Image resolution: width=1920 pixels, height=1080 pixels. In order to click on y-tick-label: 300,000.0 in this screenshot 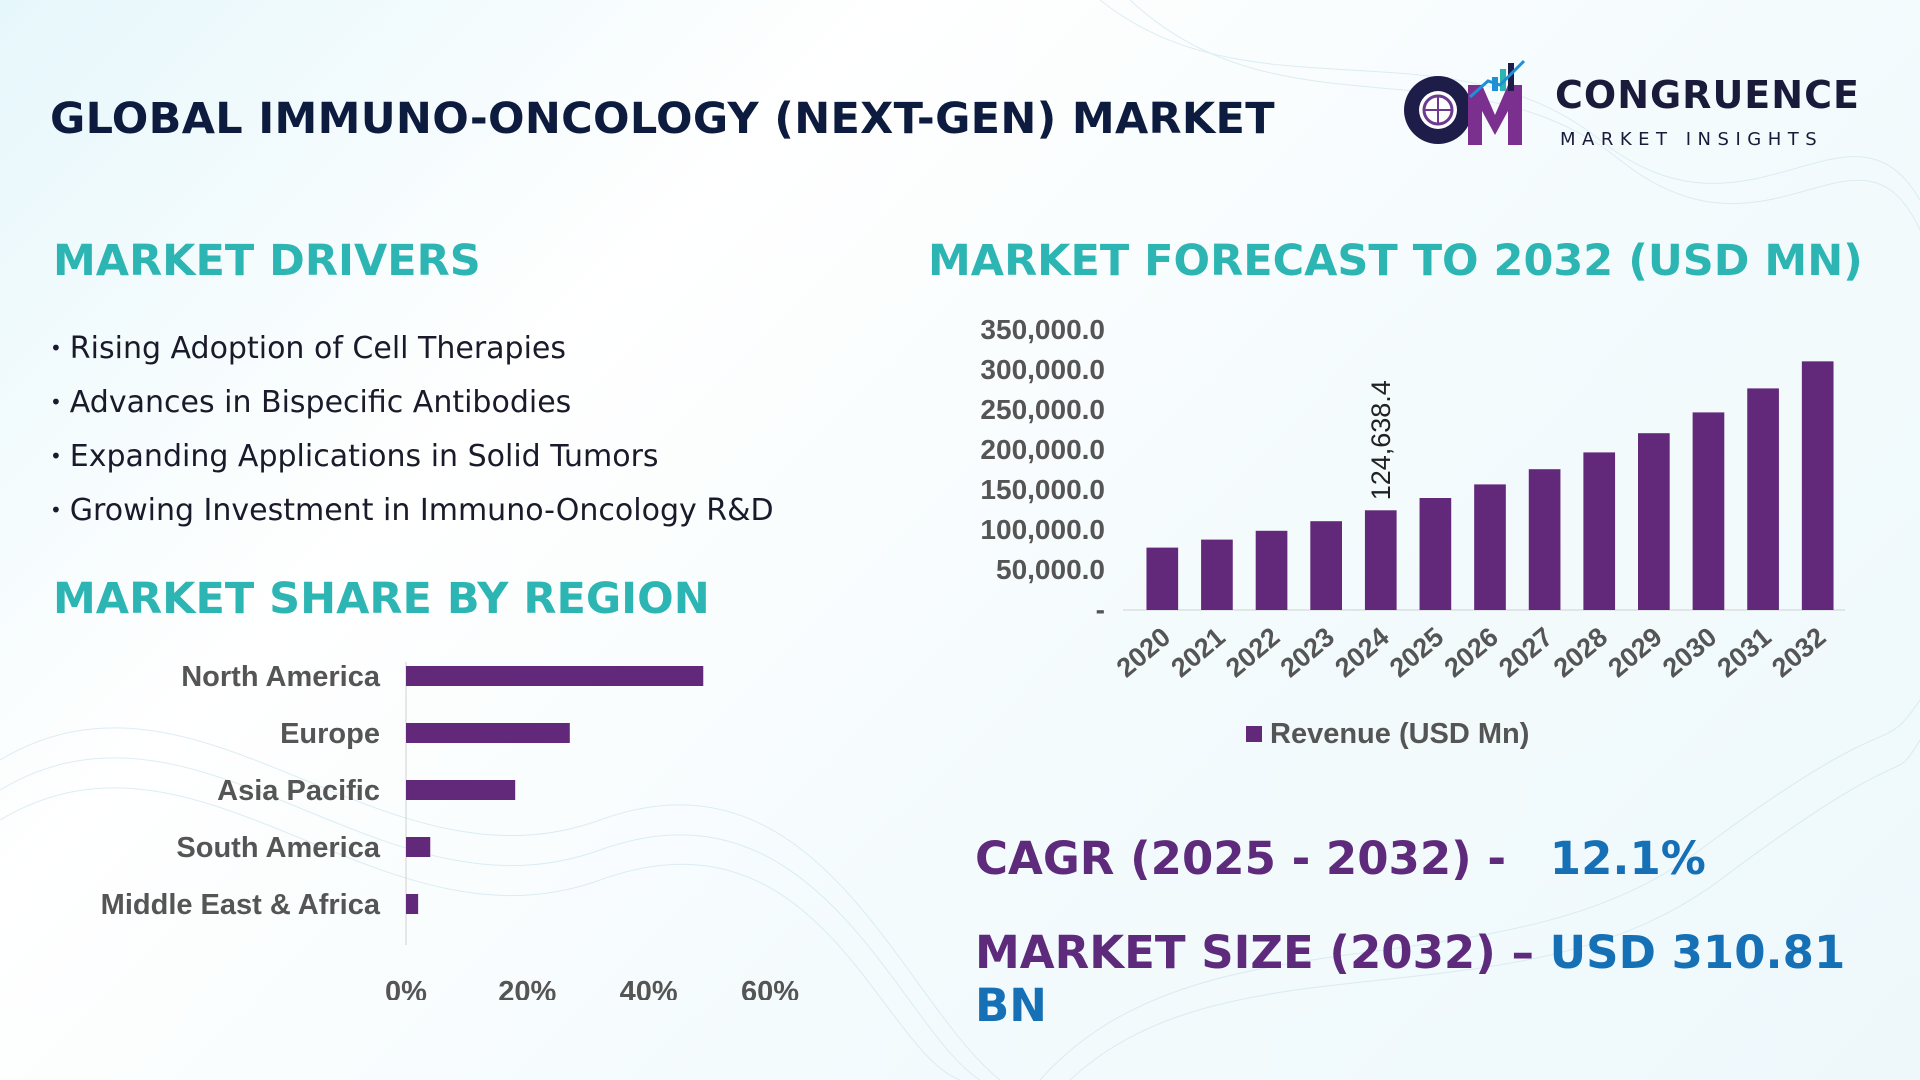, I will do `click(1042, 369)`.